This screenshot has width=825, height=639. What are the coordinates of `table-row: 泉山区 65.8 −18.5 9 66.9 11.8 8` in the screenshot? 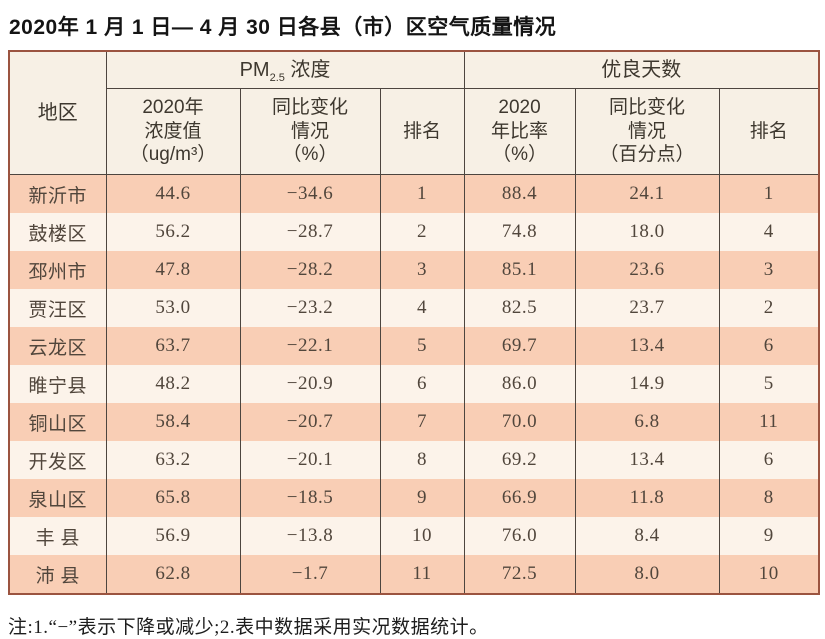 It's located at (414, 498).